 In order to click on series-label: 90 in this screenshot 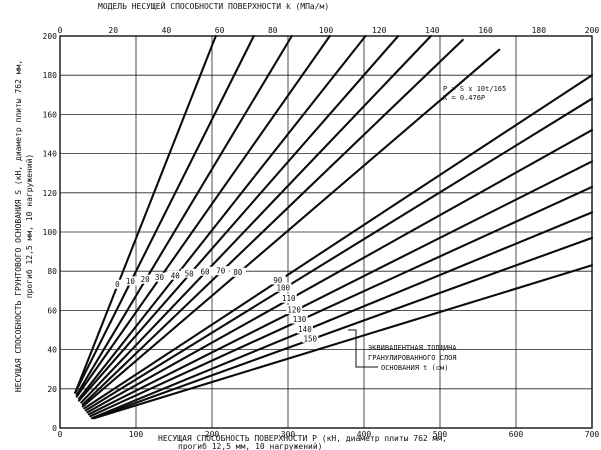, I will do `click(278, 280)`.